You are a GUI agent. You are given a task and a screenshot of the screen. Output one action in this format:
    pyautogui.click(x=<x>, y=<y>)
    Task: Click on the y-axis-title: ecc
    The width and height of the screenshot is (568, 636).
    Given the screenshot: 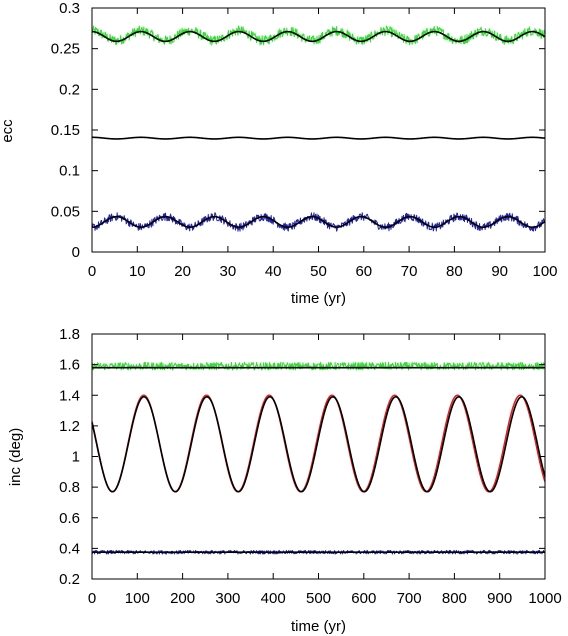 What is the action you would take?
    pyautogui.click(x=8, y=131)
    